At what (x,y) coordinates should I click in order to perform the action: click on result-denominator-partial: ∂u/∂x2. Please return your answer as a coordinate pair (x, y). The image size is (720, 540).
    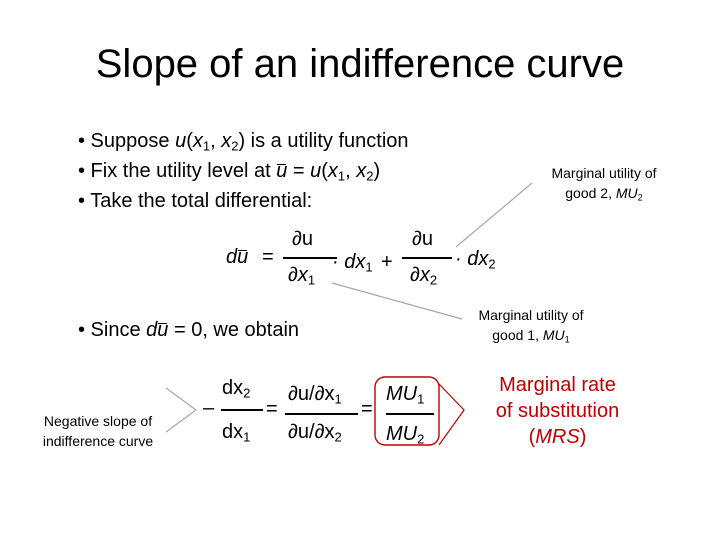
    Looking at the image, I should click on (315, 432).